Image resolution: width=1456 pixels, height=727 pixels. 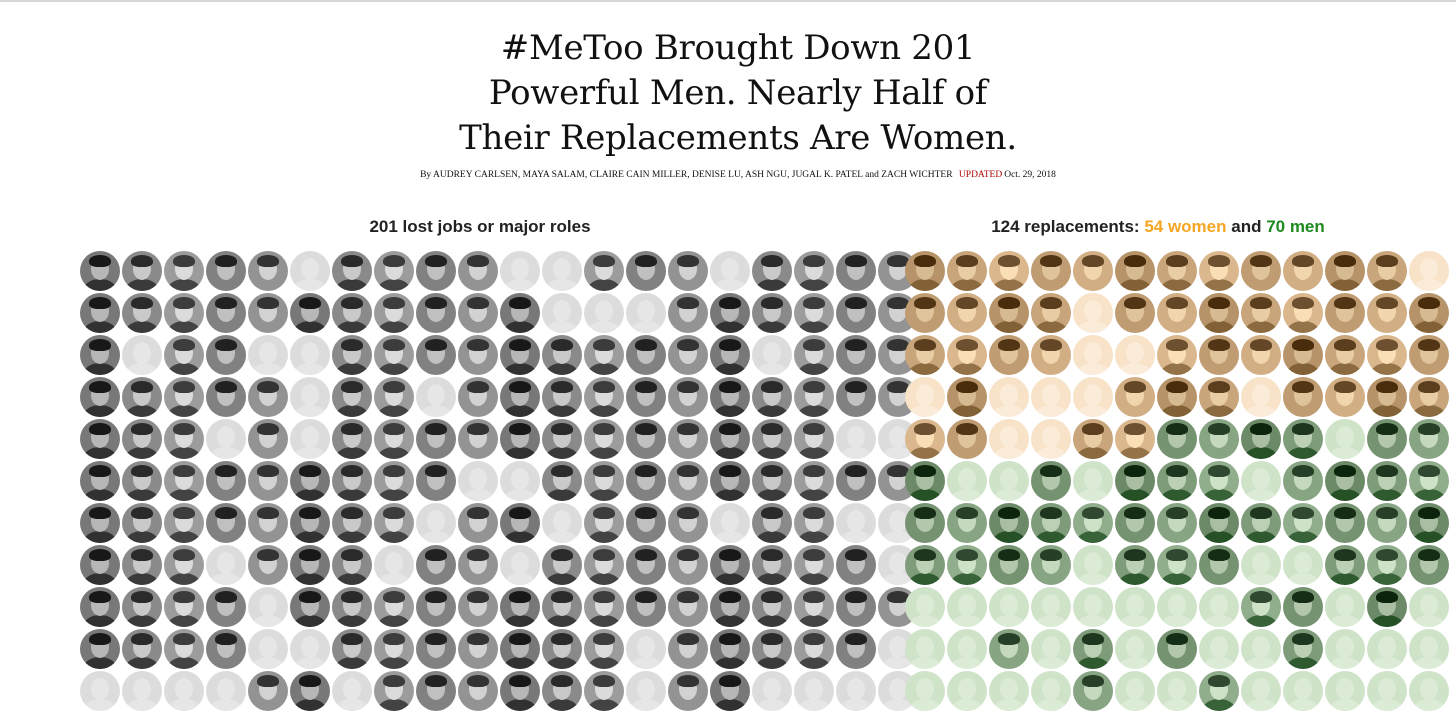 What do you see at coordinates (1246, 226) in the screenshot?
I see `replacements-title-conjunction: and` at bounding box center [1246, 226].